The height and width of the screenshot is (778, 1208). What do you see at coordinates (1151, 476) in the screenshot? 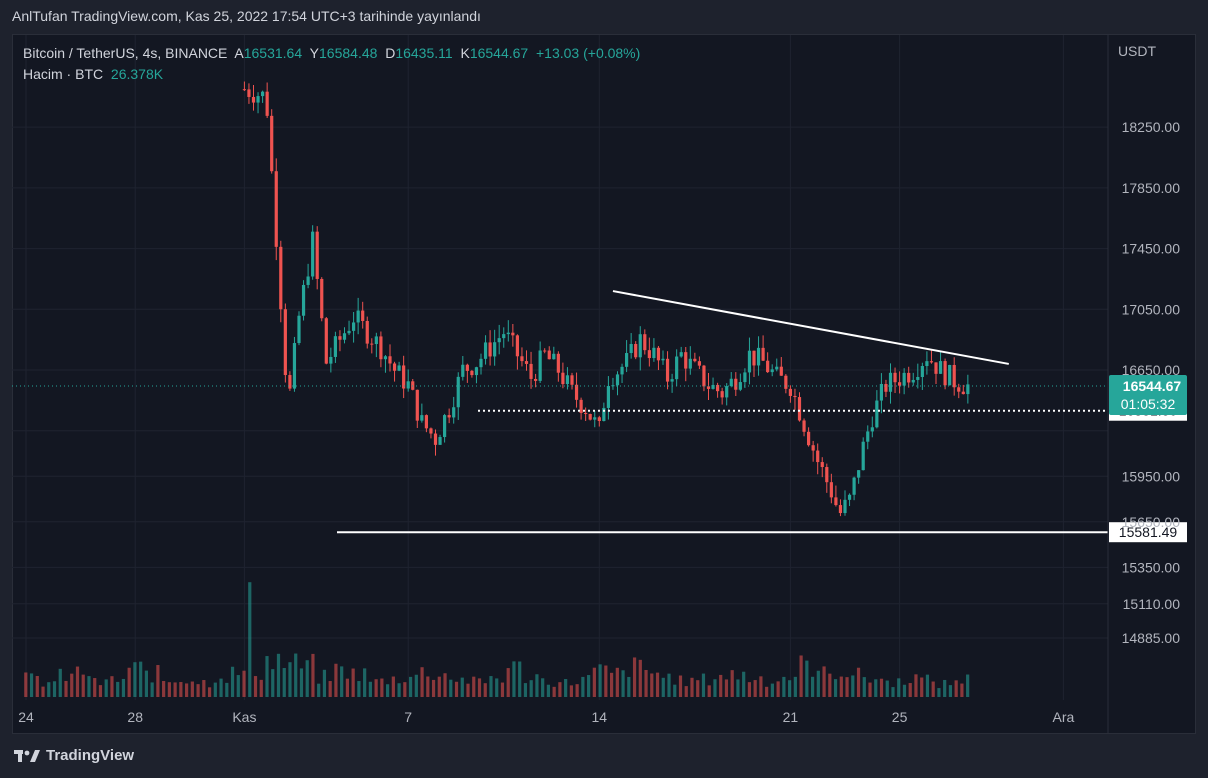
I see `y-tick-label: 15950.00` at bounding box center [1151, 476].